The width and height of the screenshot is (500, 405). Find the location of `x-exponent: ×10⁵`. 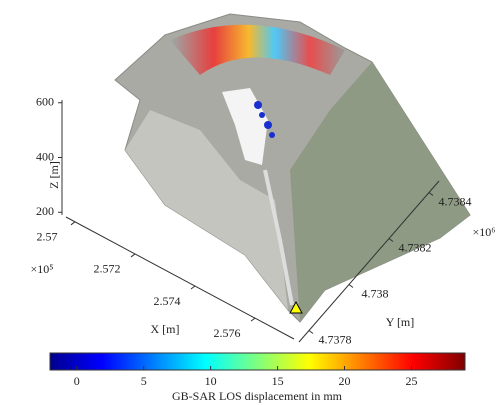

x-exponent: ×10⁵ is located at coordinates (42, 269).